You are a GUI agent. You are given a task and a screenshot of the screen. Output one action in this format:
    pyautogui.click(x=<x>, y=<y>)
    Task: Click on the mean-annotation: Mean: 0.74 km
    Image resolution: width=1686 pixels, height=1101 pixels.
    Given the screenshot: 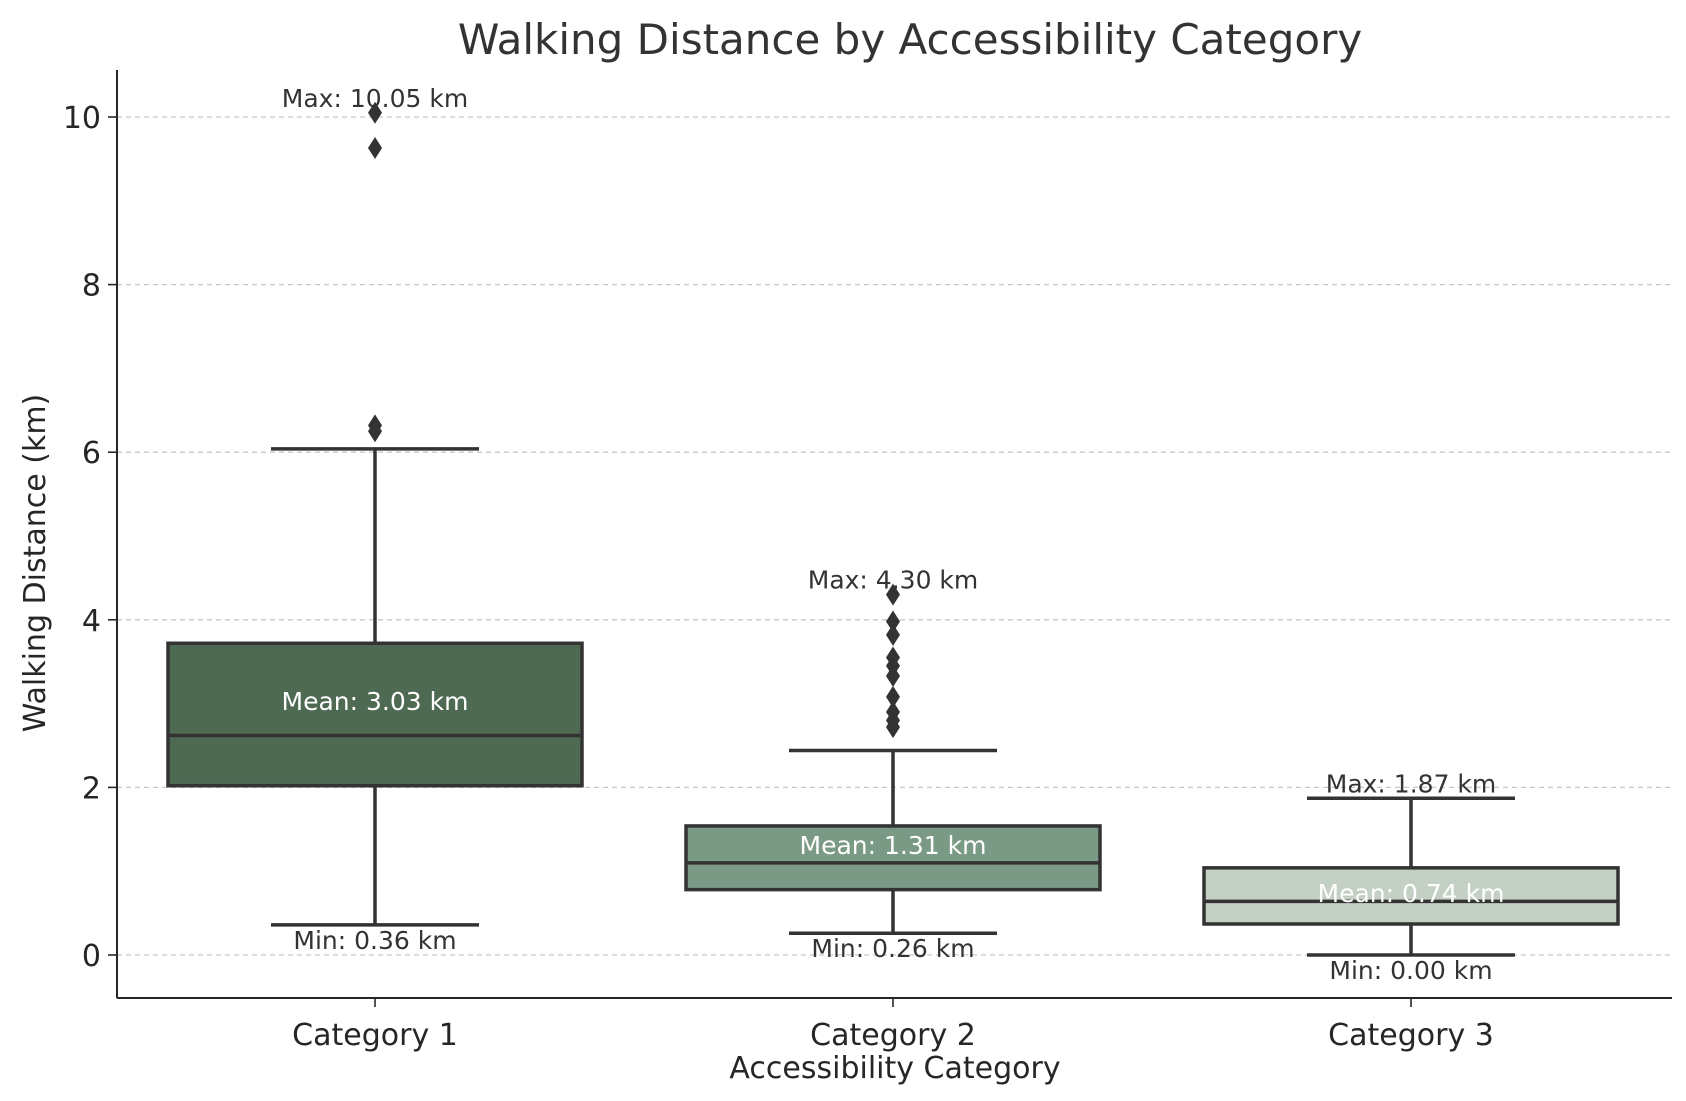 What is the action you would take?
    pyautogui.click(x=1411, y=893)
    